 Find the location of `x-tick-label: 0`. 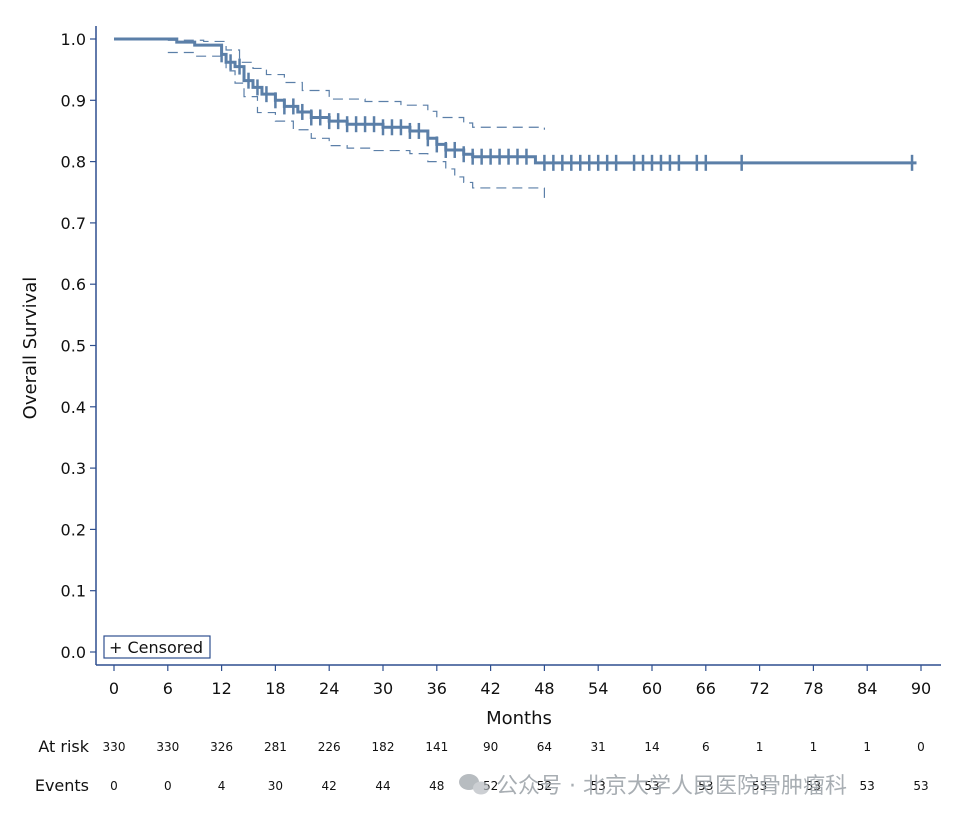

x-tick-label: 0 is located at coordinates (114, 688).